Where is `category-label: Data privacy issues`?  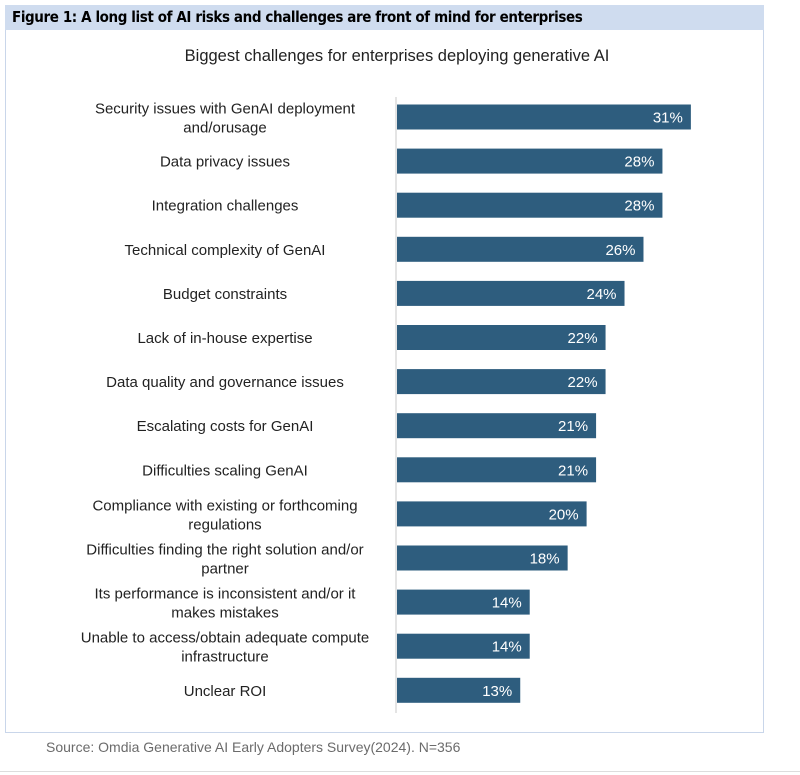 category-label: Data privacy issues is located at coordinates (225, 162).